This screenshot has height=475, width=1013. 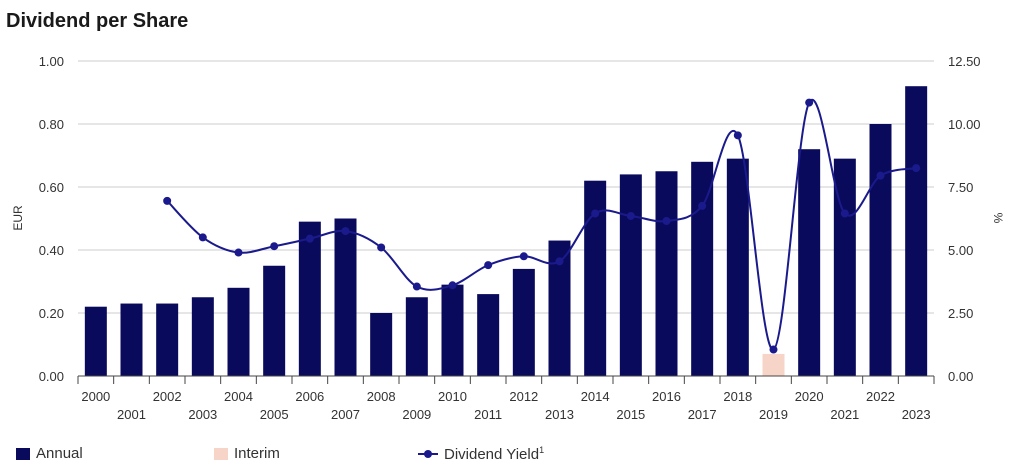 I want to click on legend-item-annual: Annual, so click(x=49, y=453).